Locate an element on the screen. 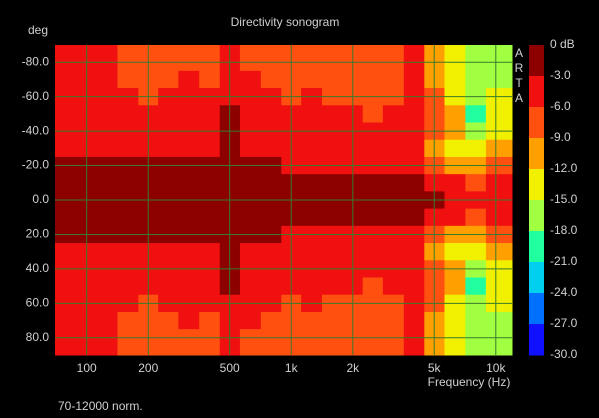 This screenshot has height=418, width=599. colorbar-label: -21.0 is located at coordinates (564, 261).